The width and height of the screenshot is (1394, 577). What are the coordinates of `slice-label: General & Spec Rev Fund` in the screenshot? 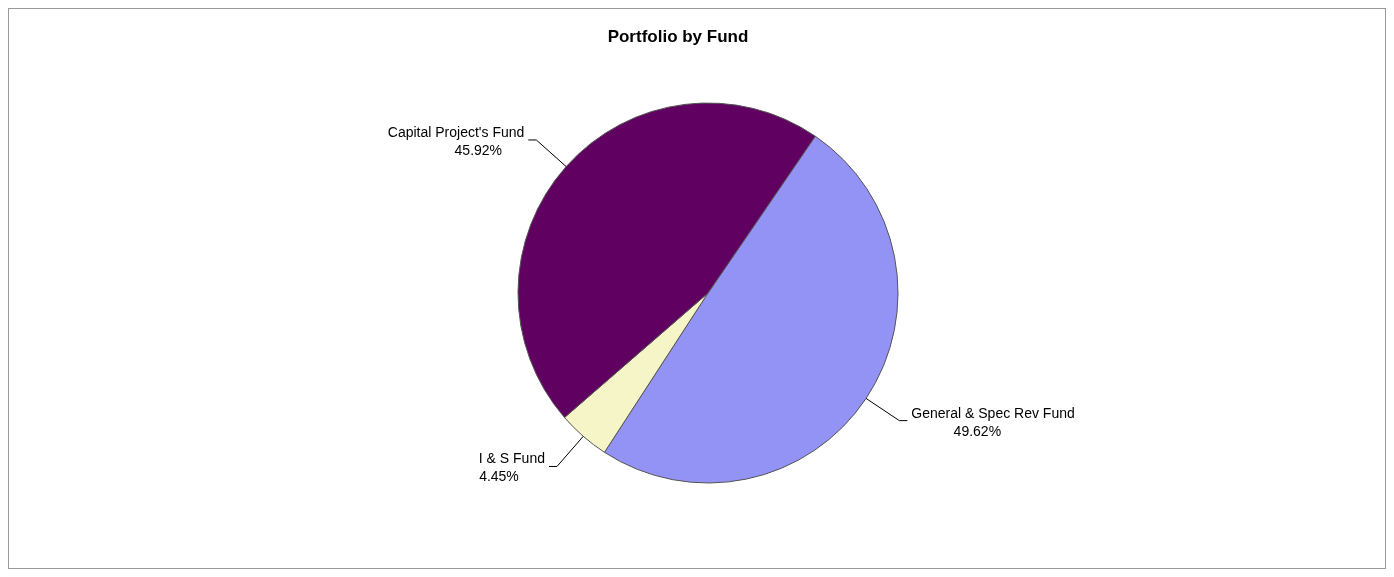 It's located at (993, 412).